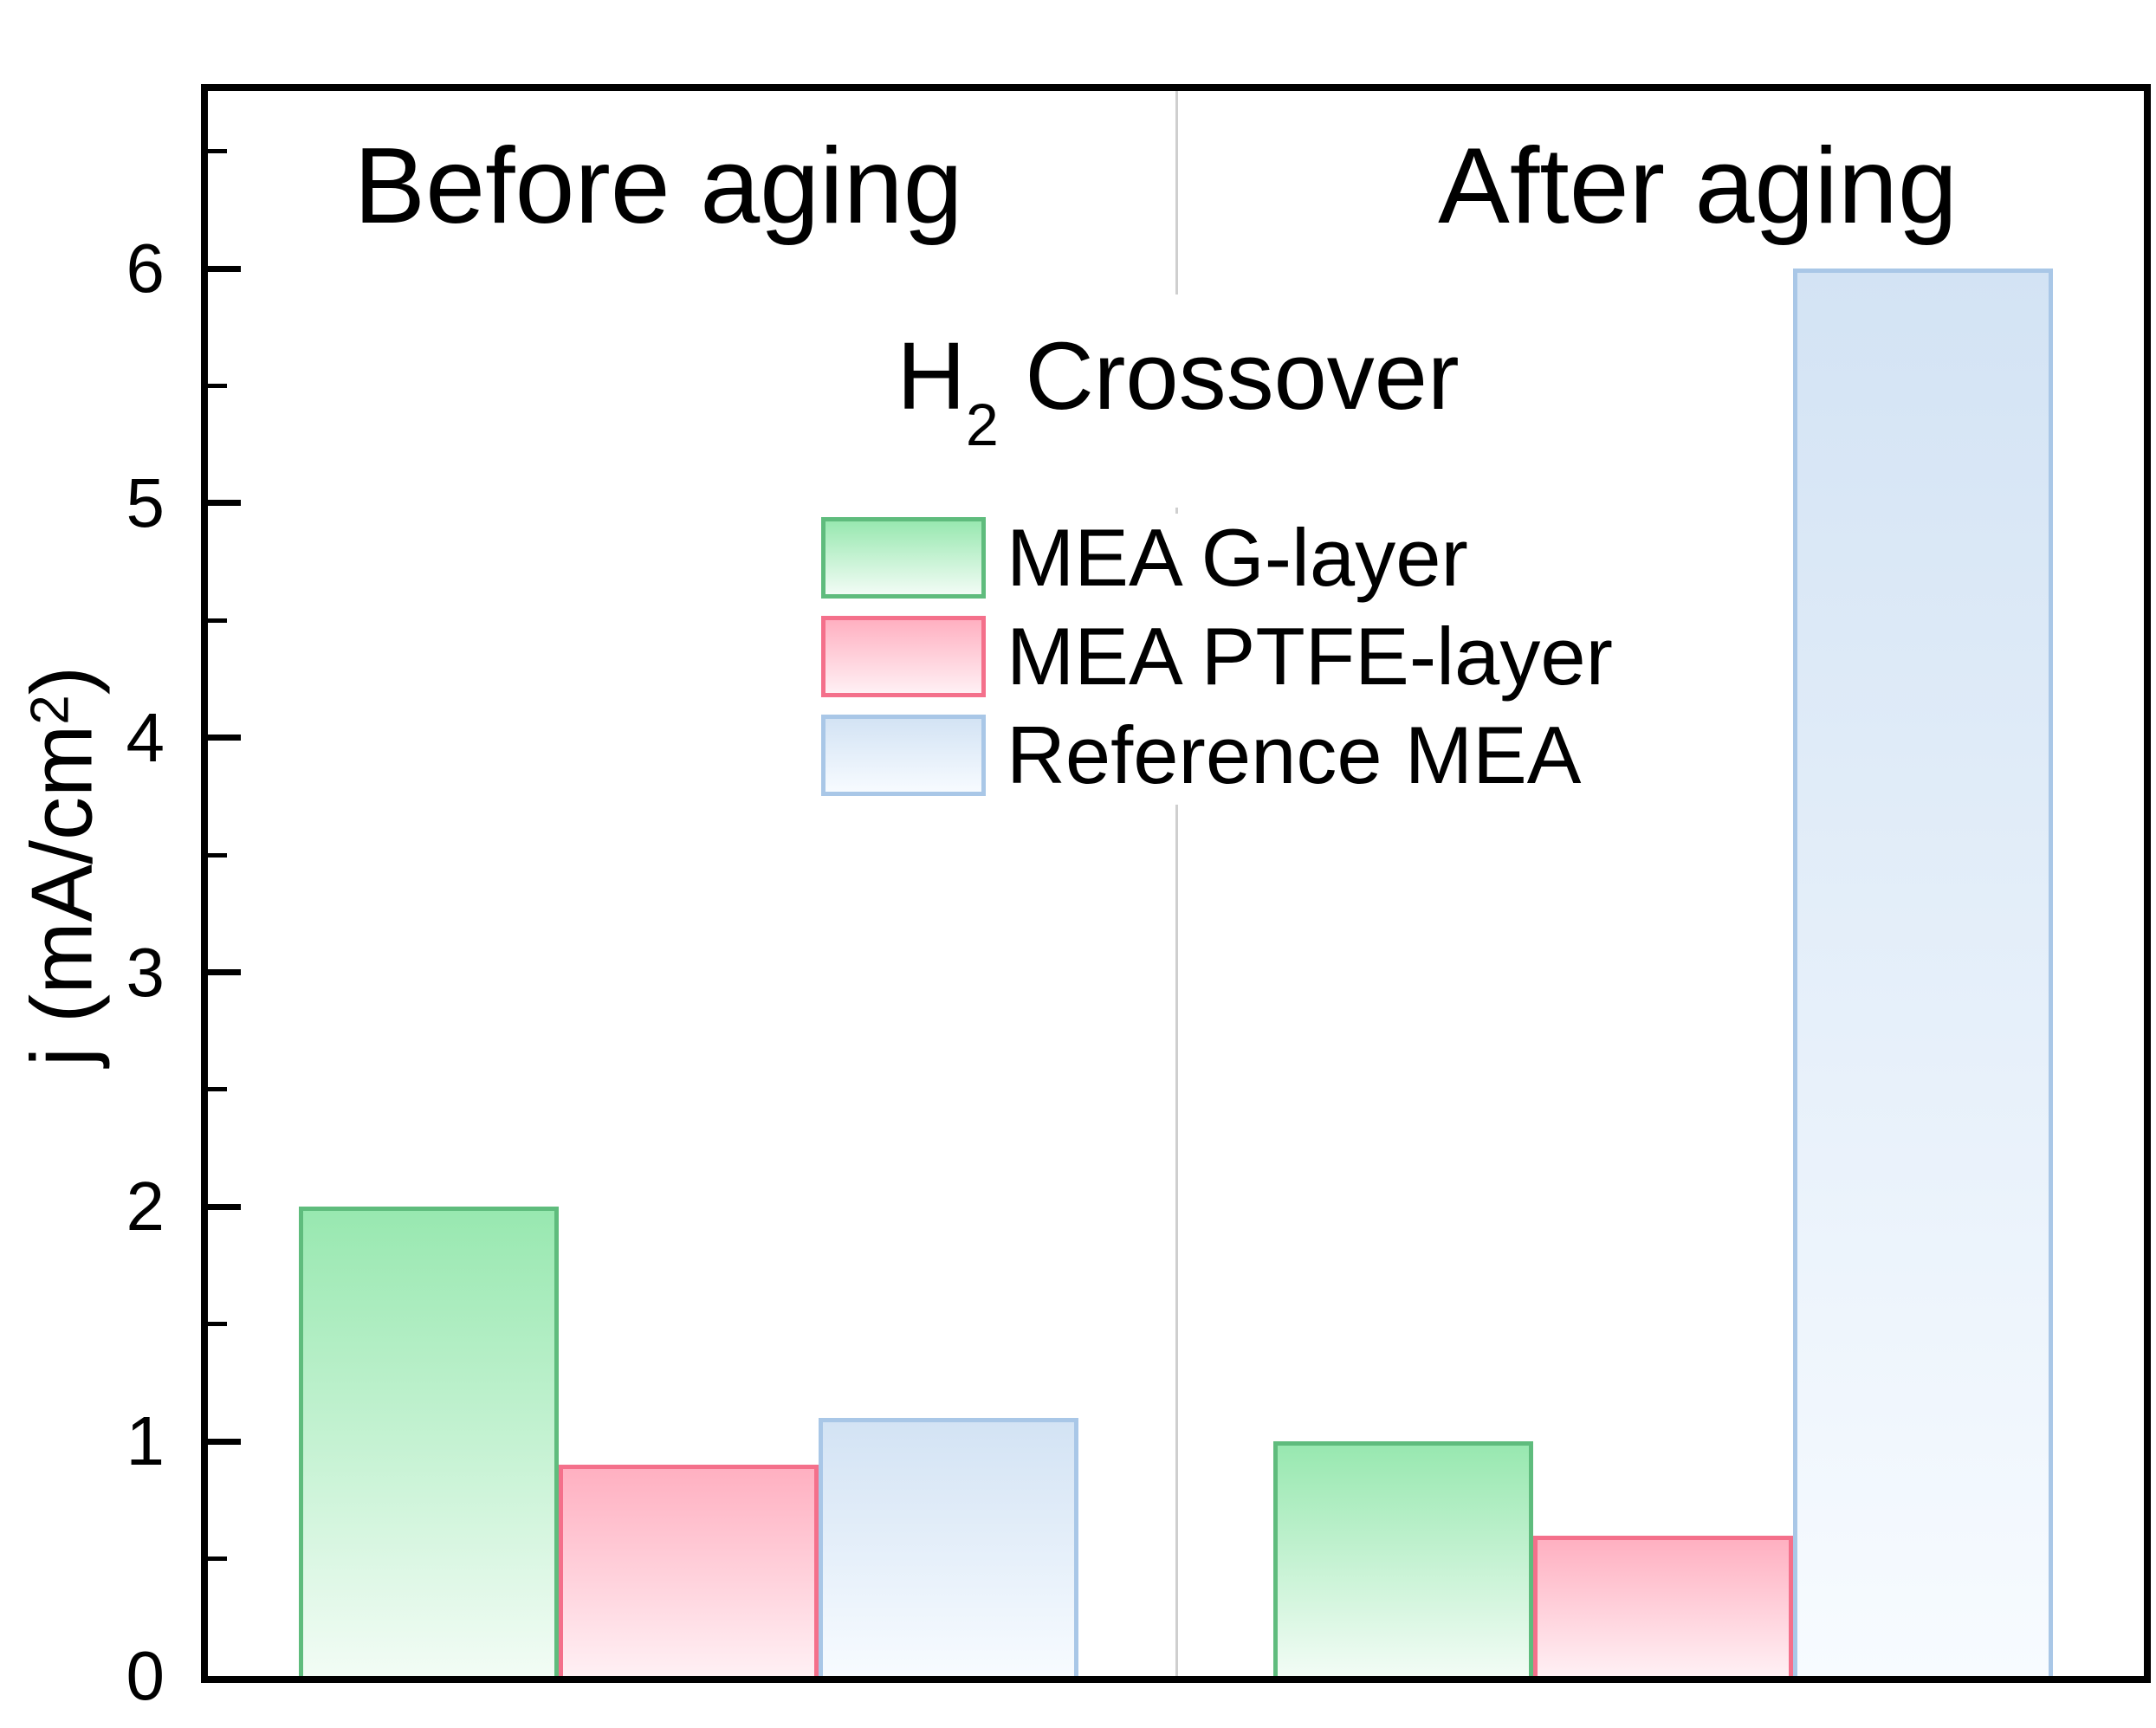 The height and width of the screenshot is (1728, 2156). What do you see at coordinates (217, 1089) in the screenshot?
I see `y-minor-tick-2.5` at bounding box center [217, 1089].